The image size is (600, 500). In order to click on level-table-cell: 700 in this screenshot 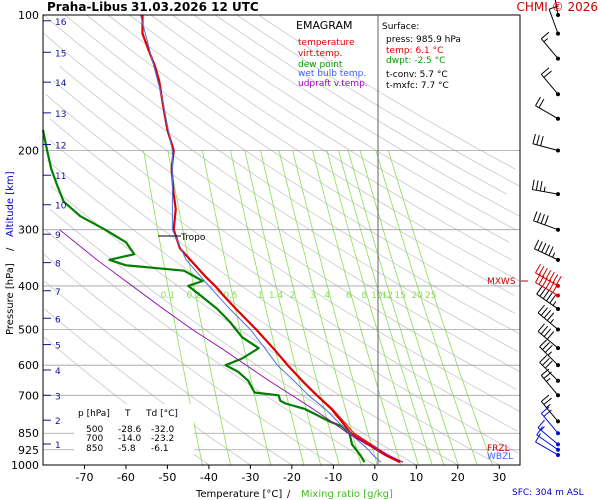, I will do `click(94, 439)`.